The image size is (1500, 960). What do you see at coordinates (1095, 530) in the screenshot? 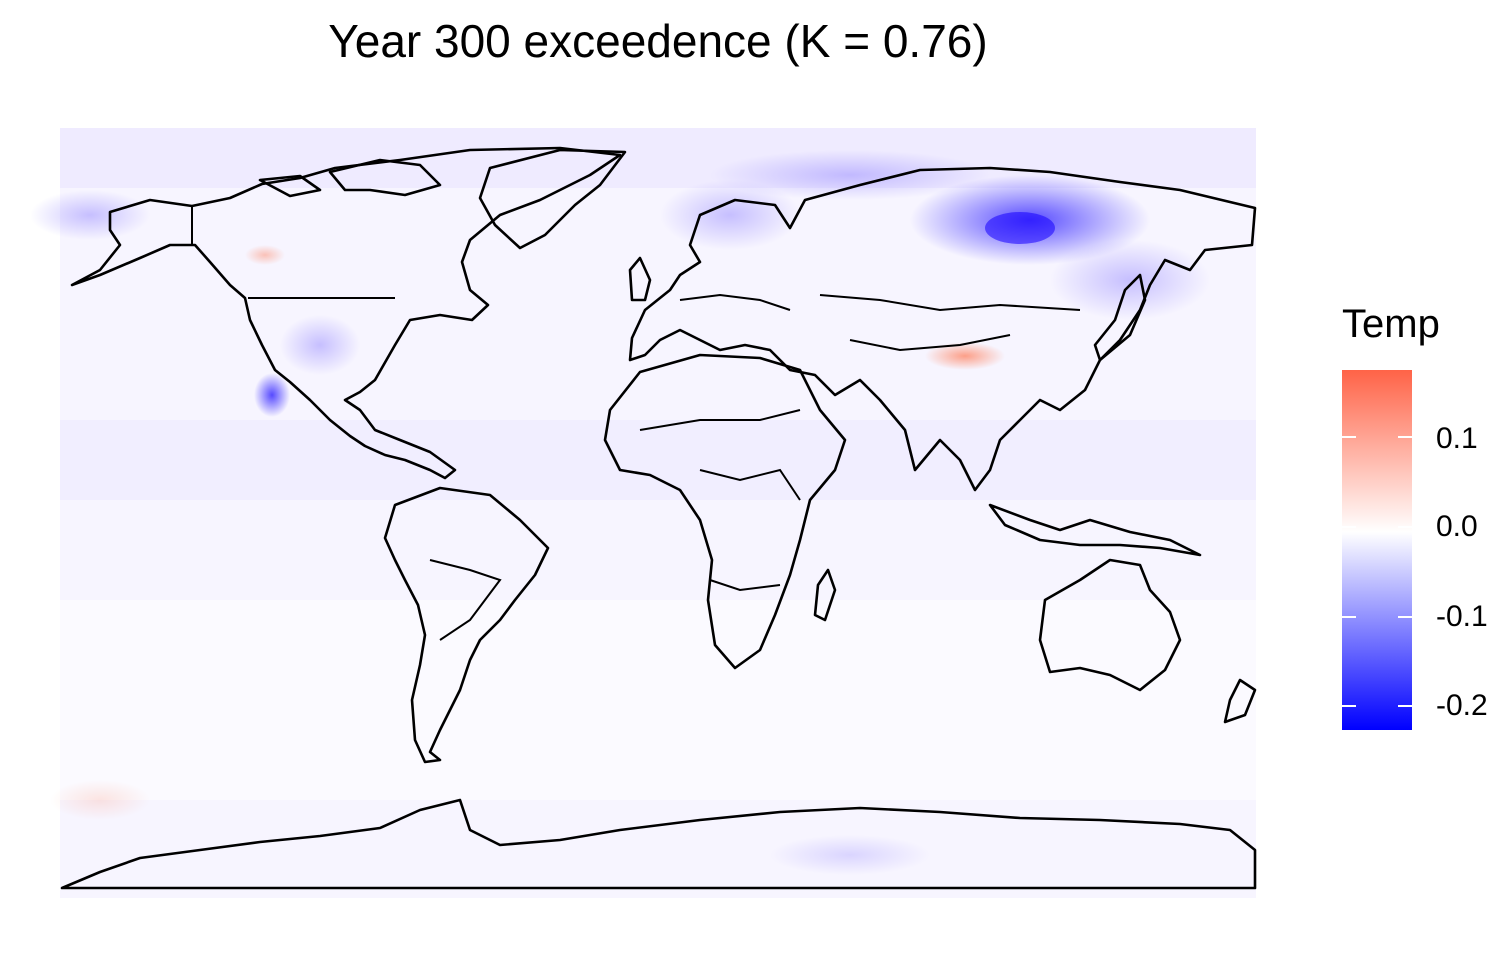
I see `outline-indonesia` at bounding box center [1095, 530].